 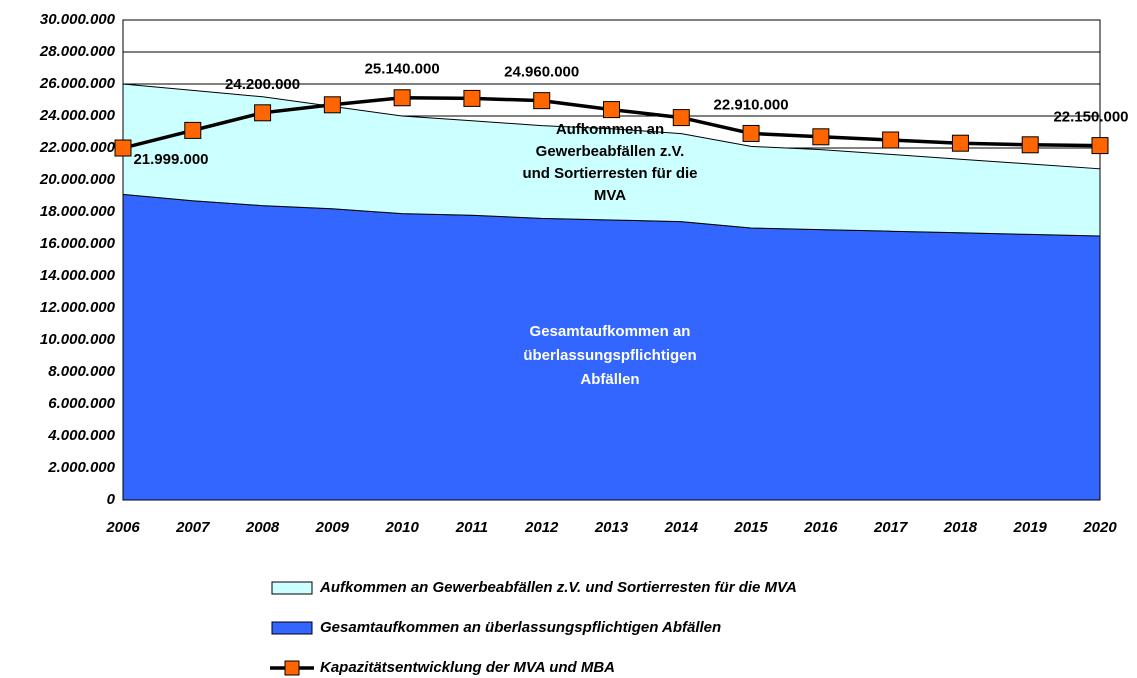 What do you see at coordinates (610, 129) in the screenshot?
I see `area-annotation: Aufkommen an` at bounding box center [610, 129].